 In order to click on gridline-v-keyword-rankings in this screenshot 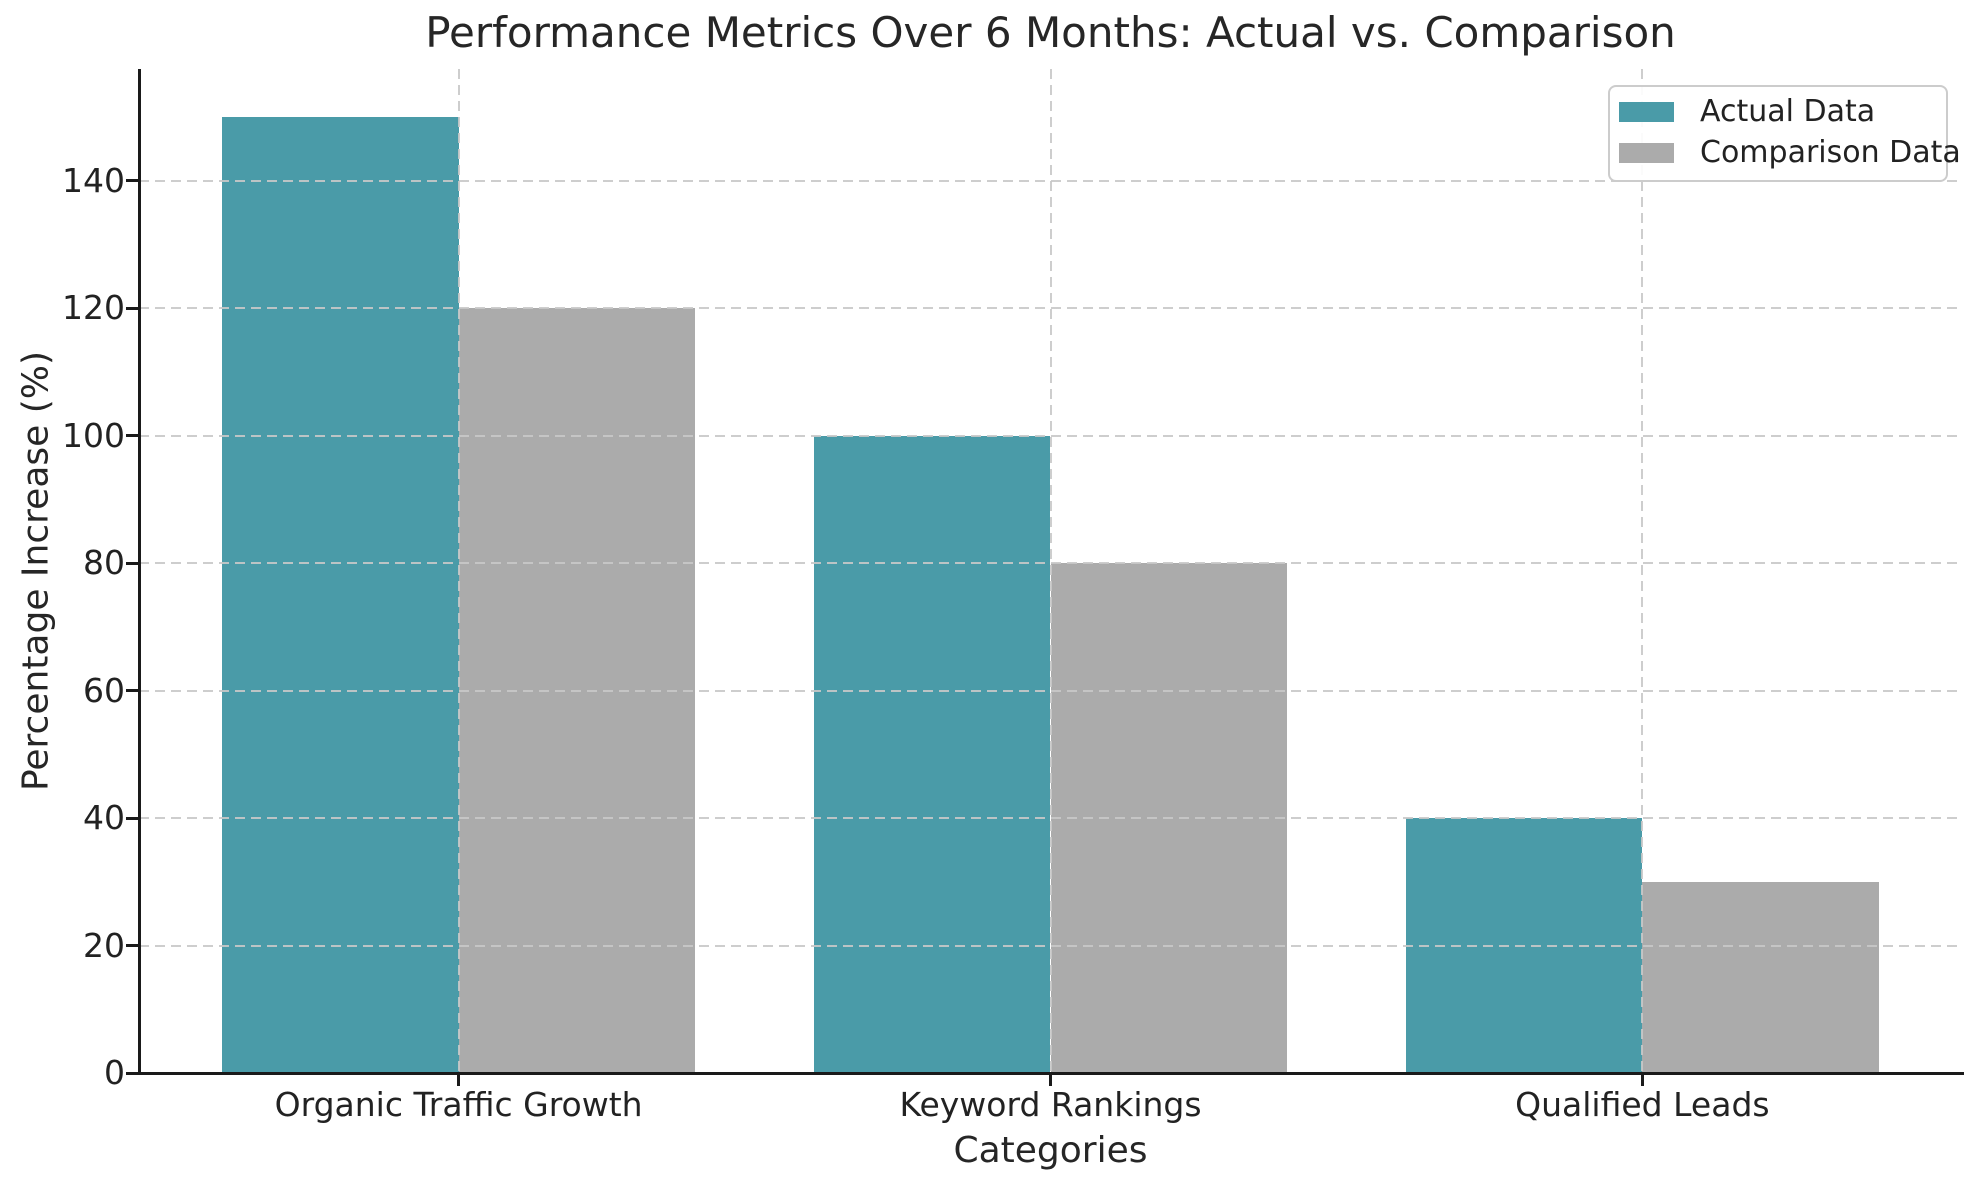, I will do `click(1050, 571)`.